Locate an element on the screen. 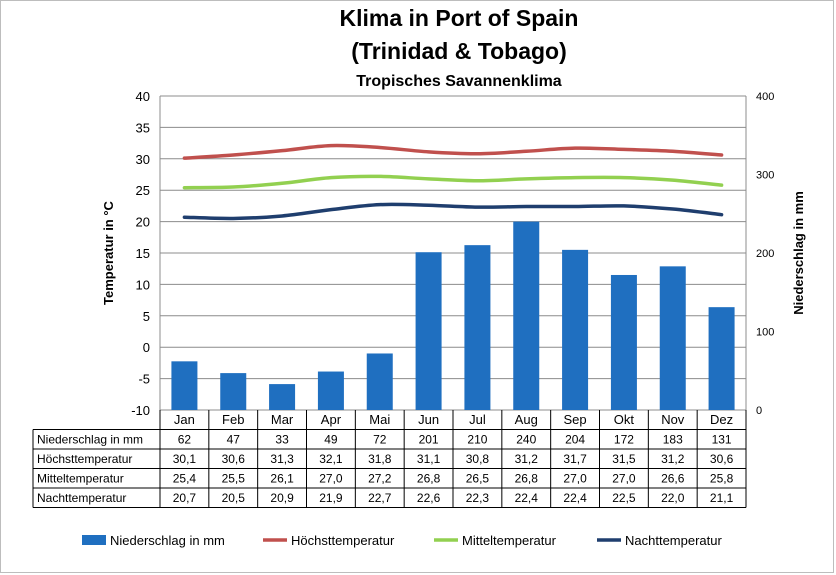  table-cell: 21,9 is located at coordinates (331, 498).